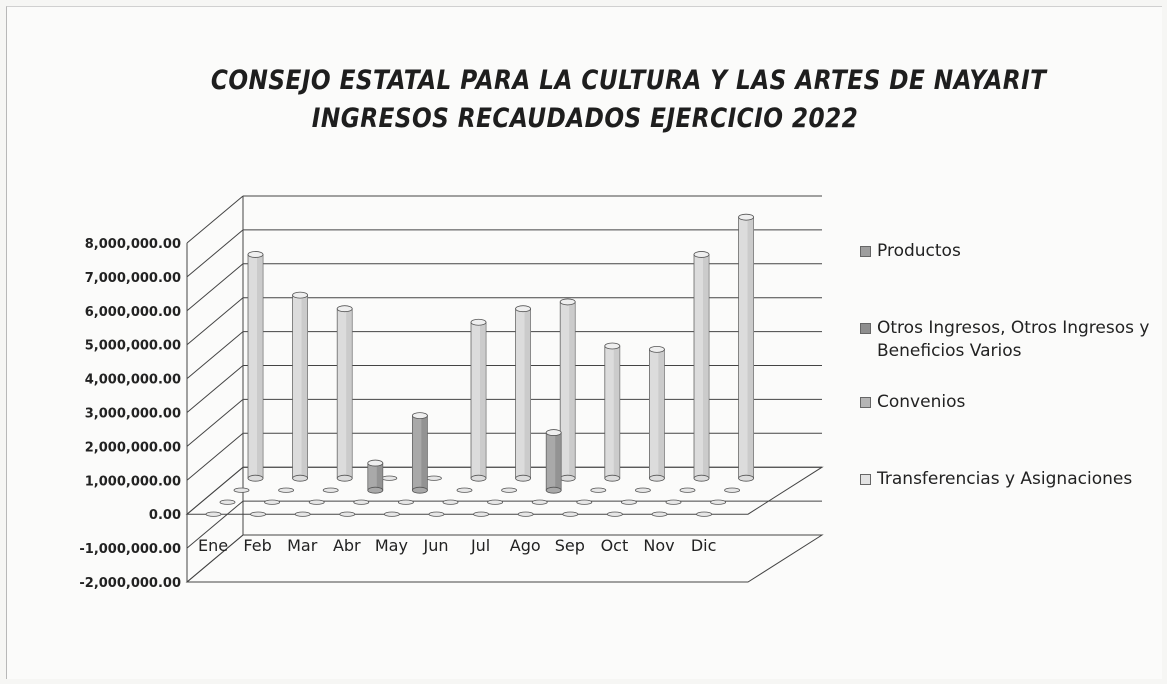  Describe the element at coordinates (133, 346) in the screenshot. I see `y-tick-label: 5,000,000.00` at that location.